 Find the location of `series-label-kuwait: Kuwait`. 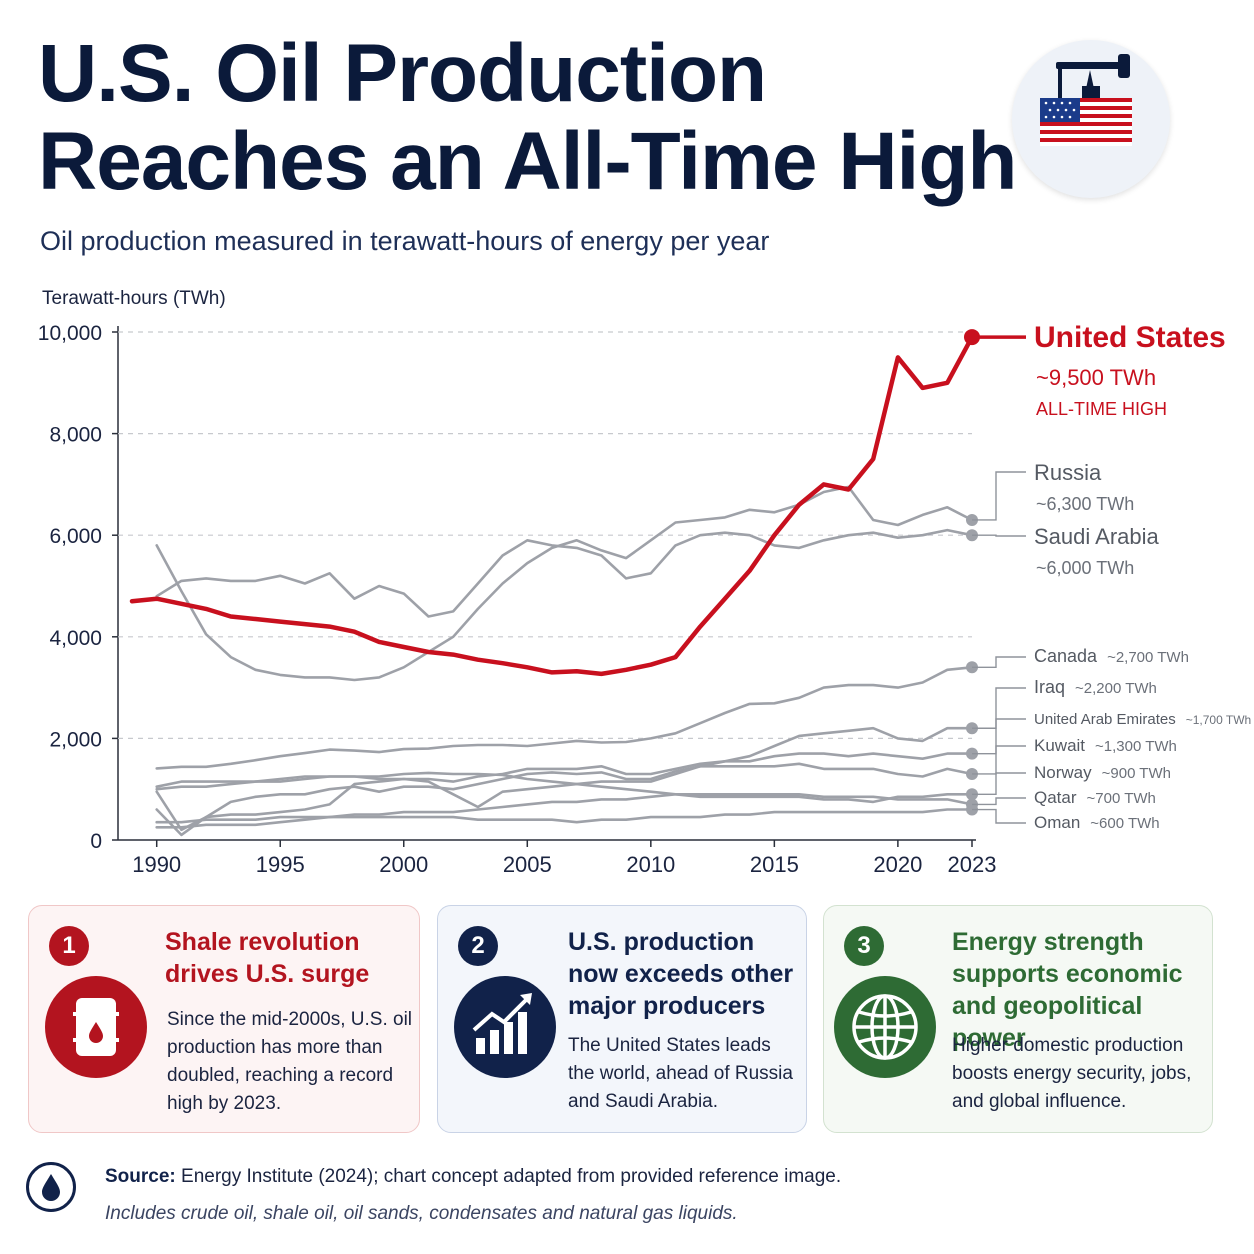

series-label-kuwait: Kuwait is located at coordinates (1059, 745).